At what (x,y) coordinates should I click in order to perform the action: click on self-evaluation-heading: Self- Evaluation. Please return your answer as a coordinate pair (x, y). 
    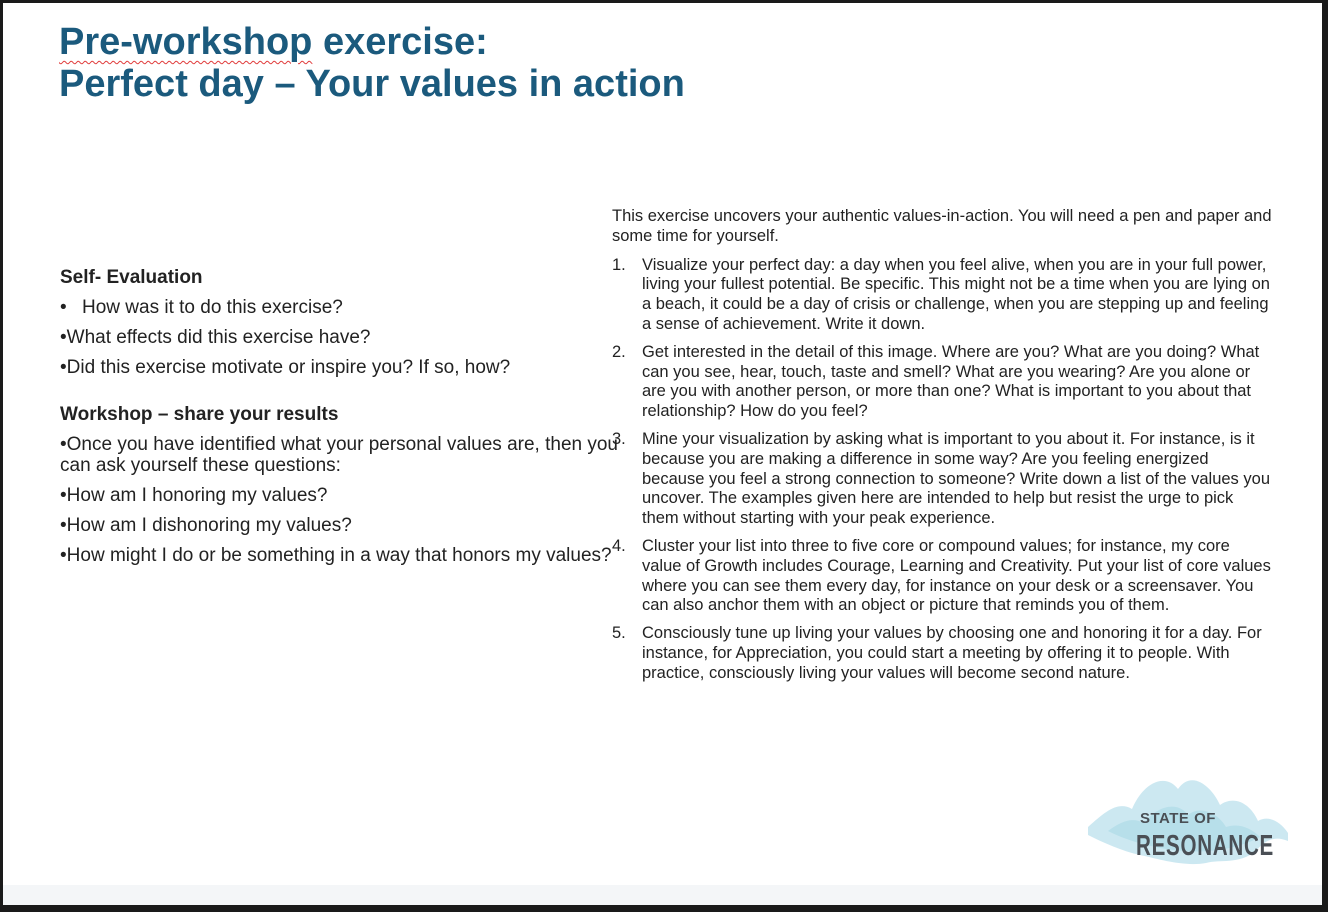
    Looking at the image, I should click on (131, 277).